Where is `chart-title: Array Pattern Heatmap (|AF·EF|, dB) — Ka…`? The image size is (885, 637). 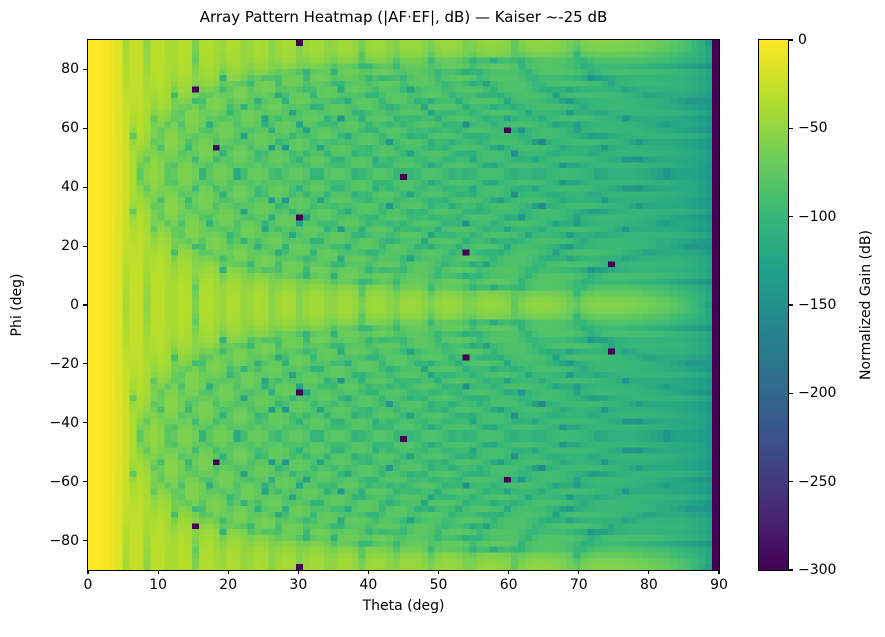 chart-title: Array Pattern Heatmap (|AF·EF|, dB) — Ka… is located at coordinates (403, 17).